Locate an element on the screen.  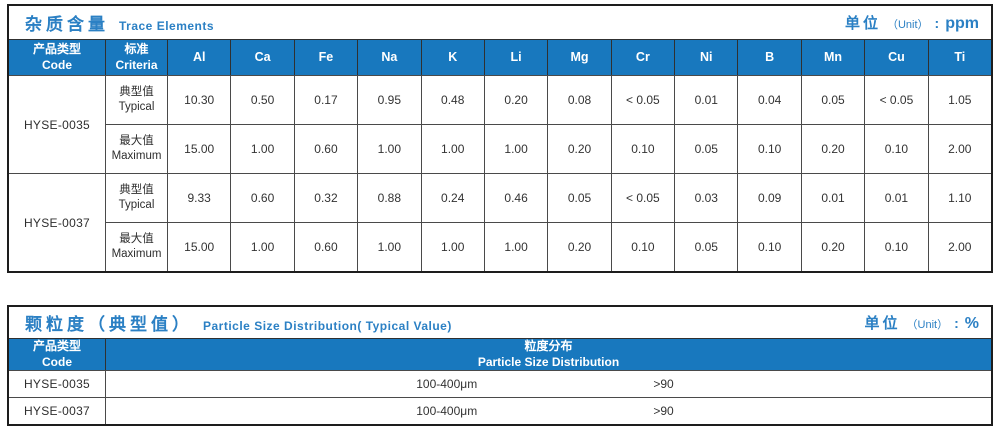
unit-label: 单位 （Unit） : ppm is located at coordinates (912, 22).